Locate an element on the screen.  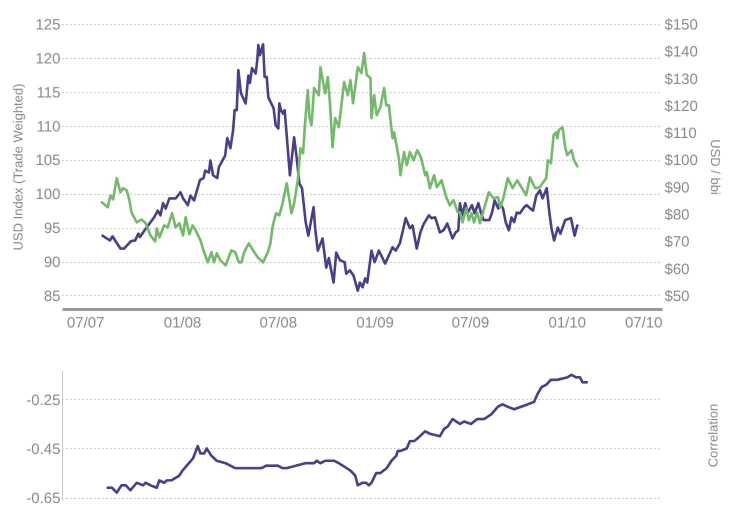
y-tick-label: 110 is located at coordinates (48, 127).